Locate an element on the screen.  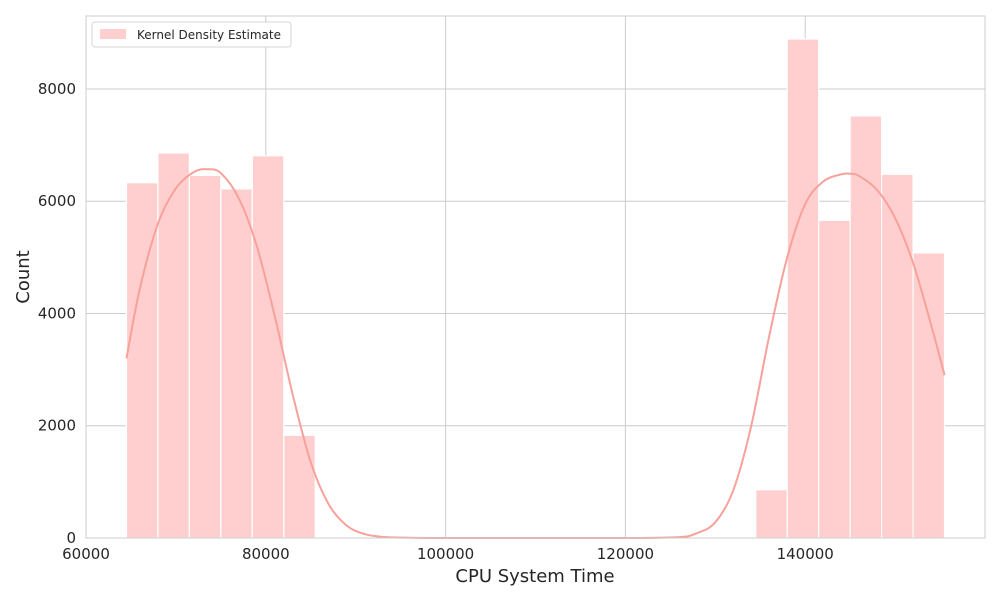
y-tick-labels: 0 2000 4000 6000 8000 is located at coordinates (57, 313).